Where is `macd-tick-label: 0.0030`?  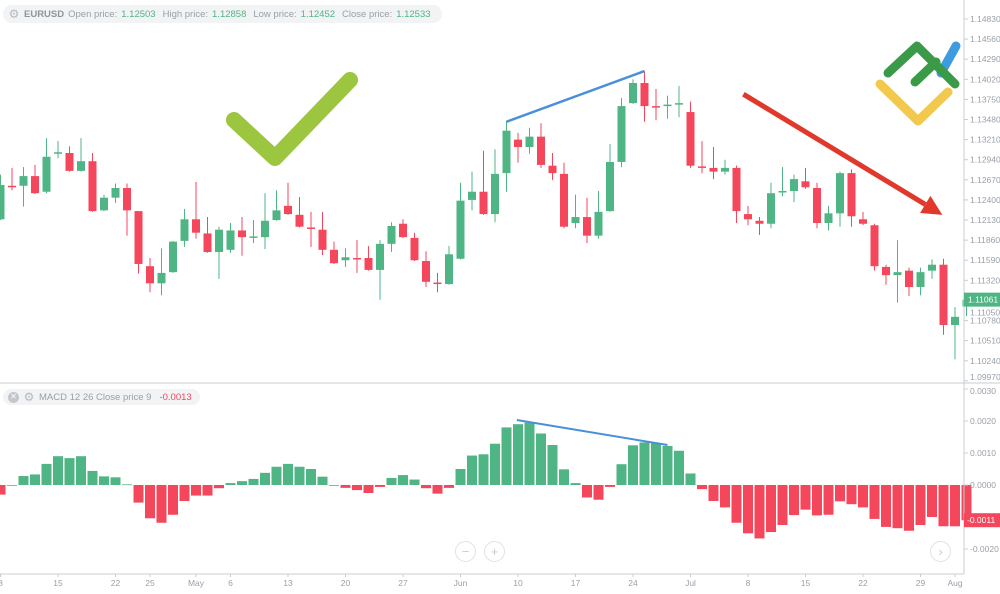
macd-tick-label: 0.0030 is located at coordinates (983, 391).